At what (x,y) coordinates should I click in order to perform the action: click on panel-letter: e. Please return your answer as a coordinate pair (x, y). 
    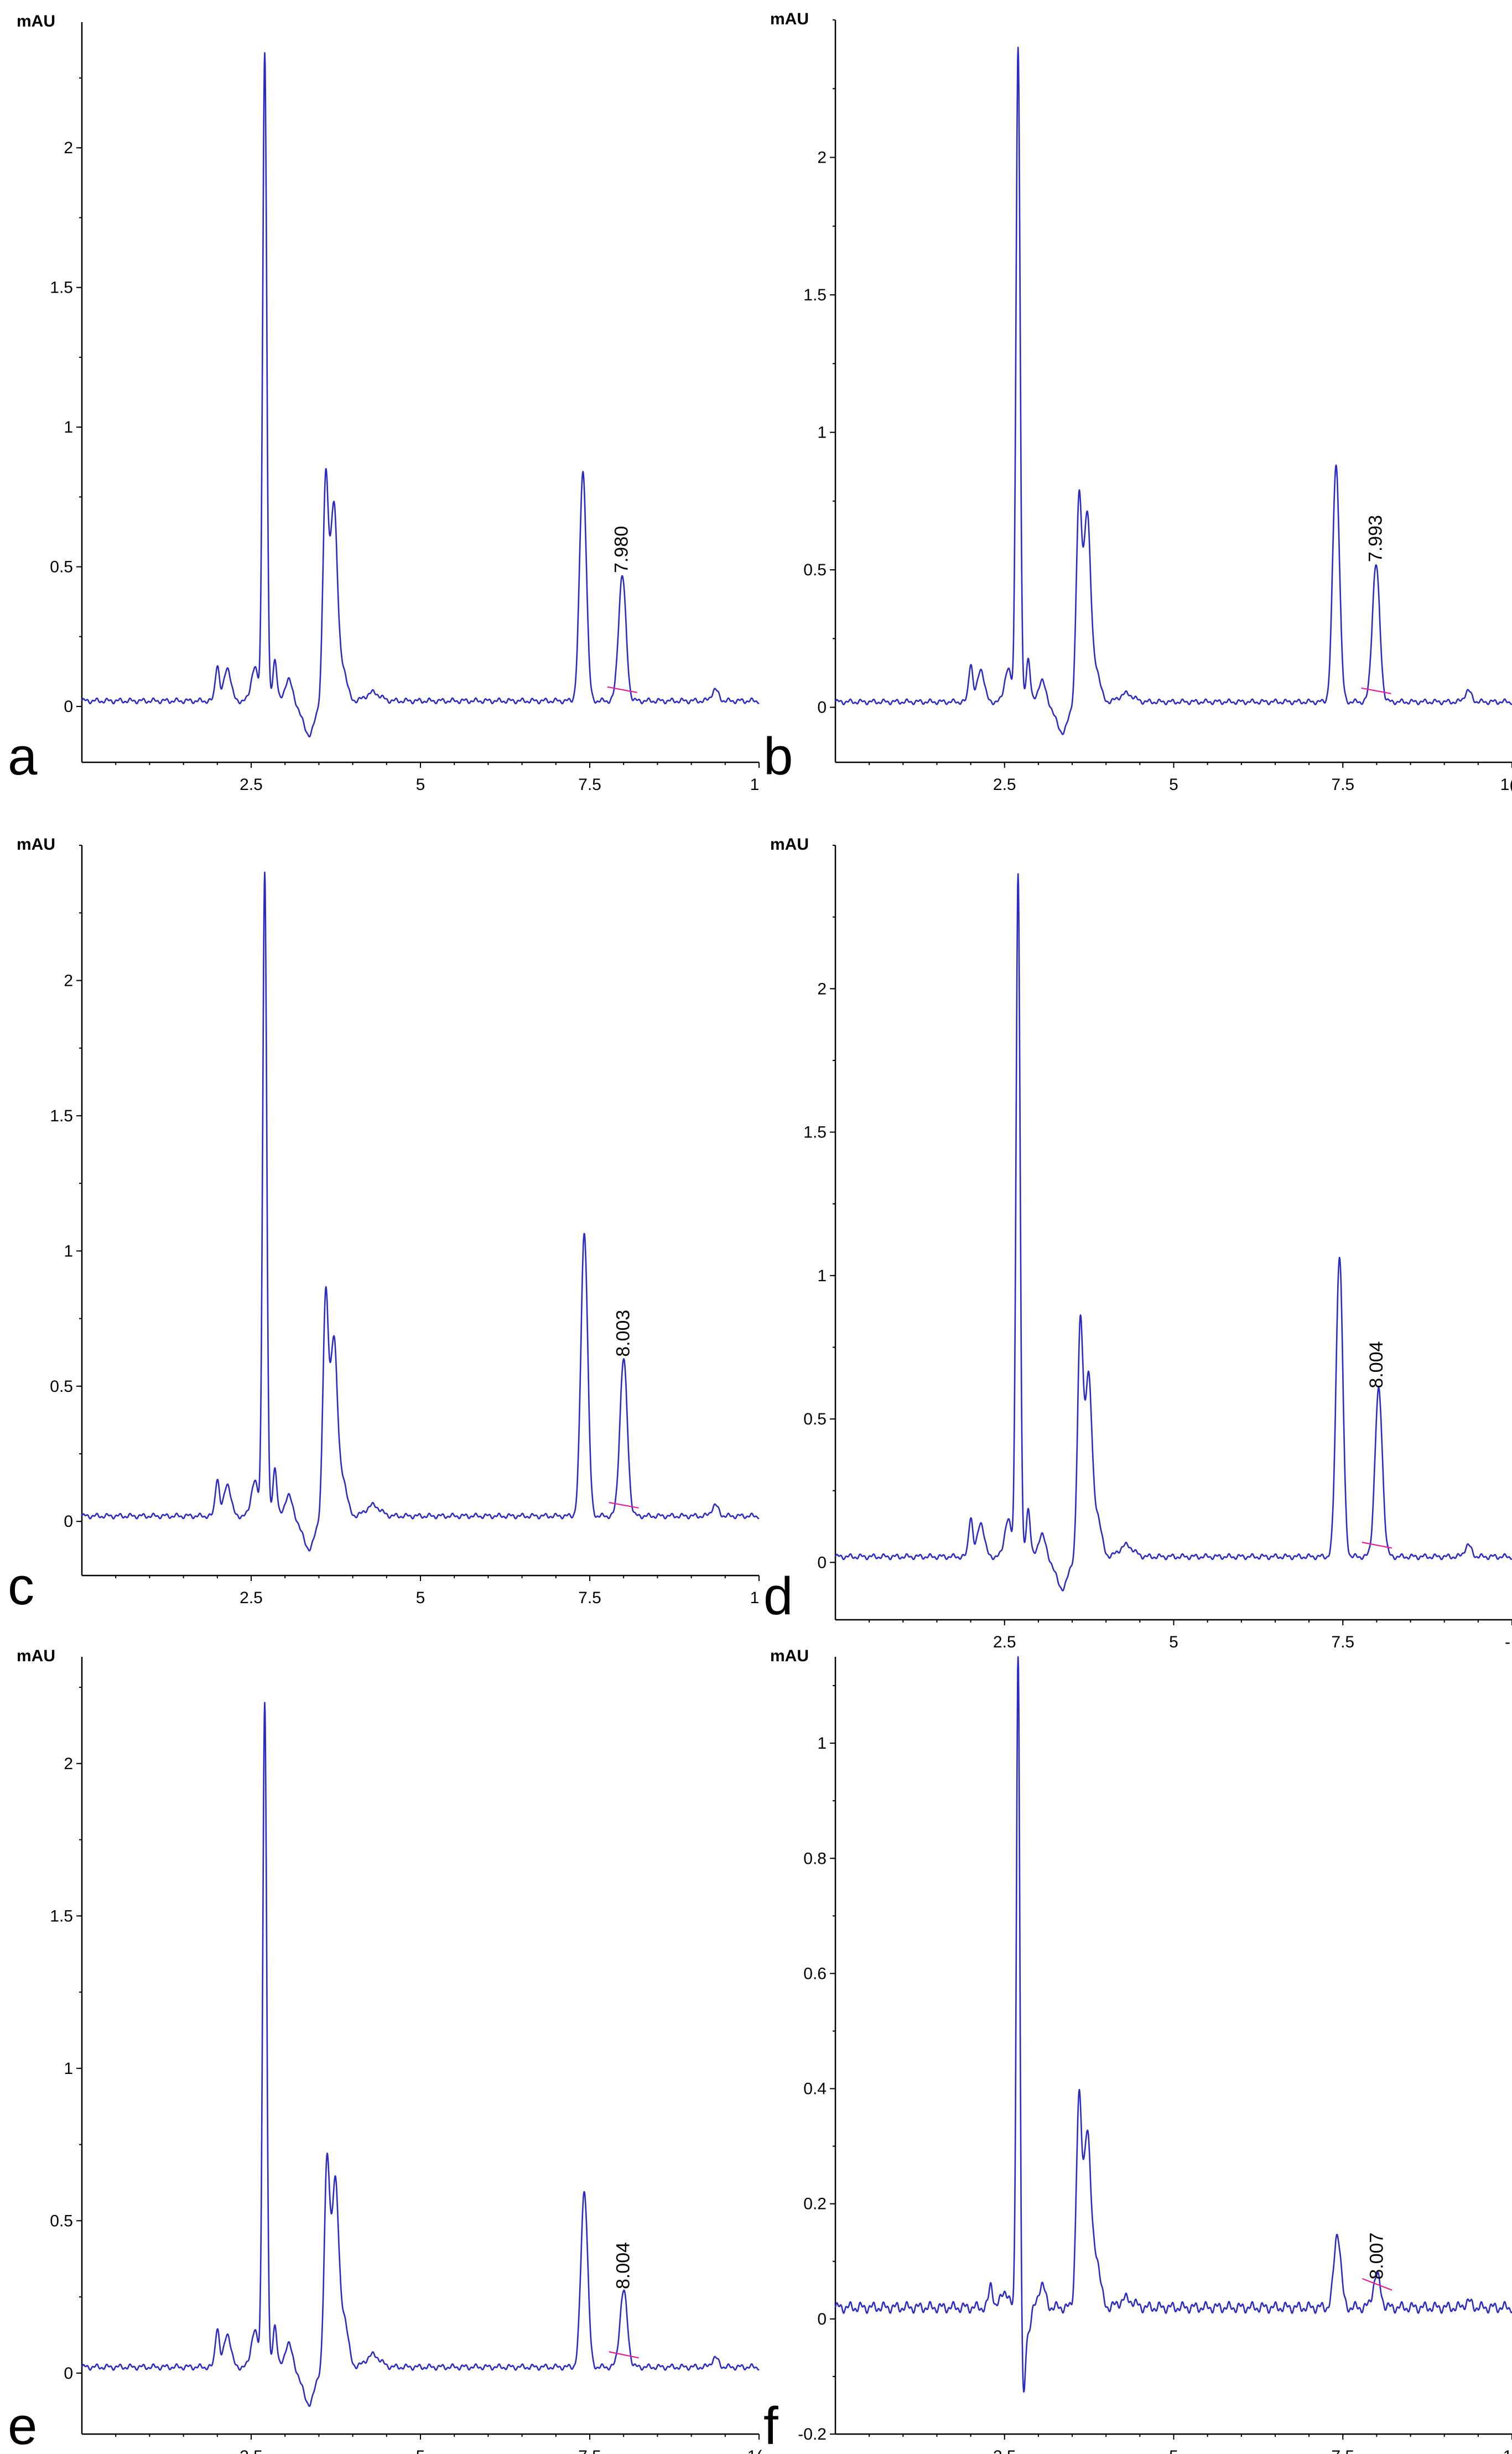
    Looking at the image, I should click on (22, 2425).